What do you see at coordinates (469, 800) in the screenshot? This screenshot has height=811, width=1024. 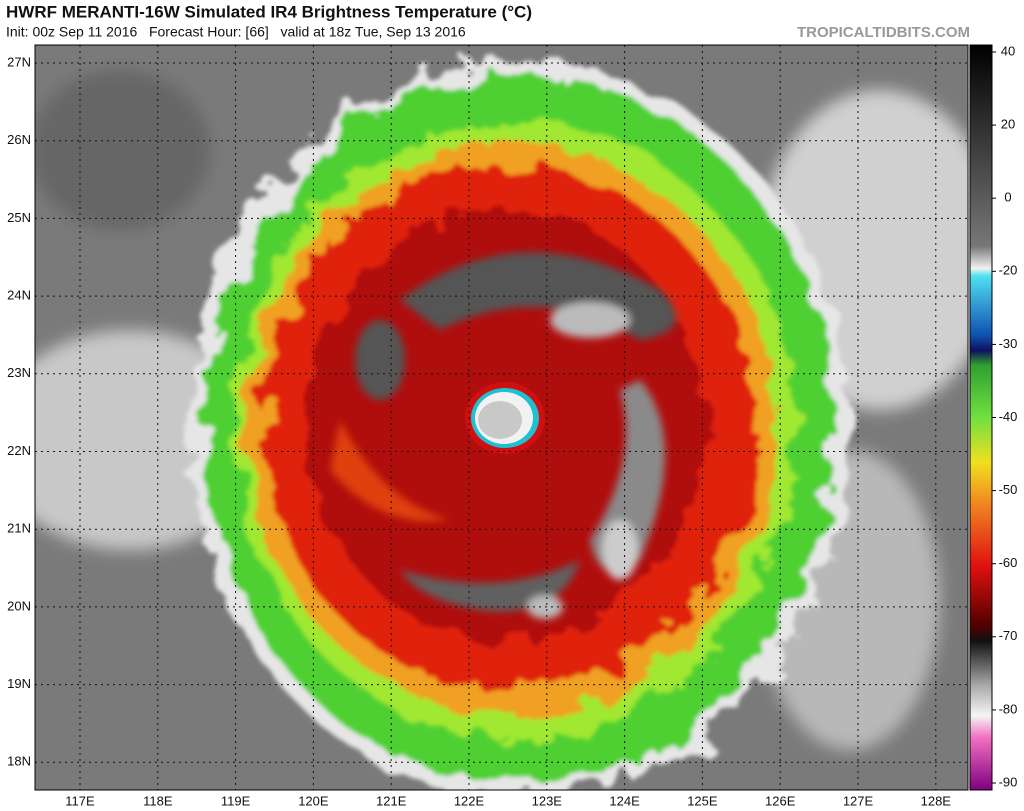 I see `lon-label: 122E` at bounding box center [469, 800].